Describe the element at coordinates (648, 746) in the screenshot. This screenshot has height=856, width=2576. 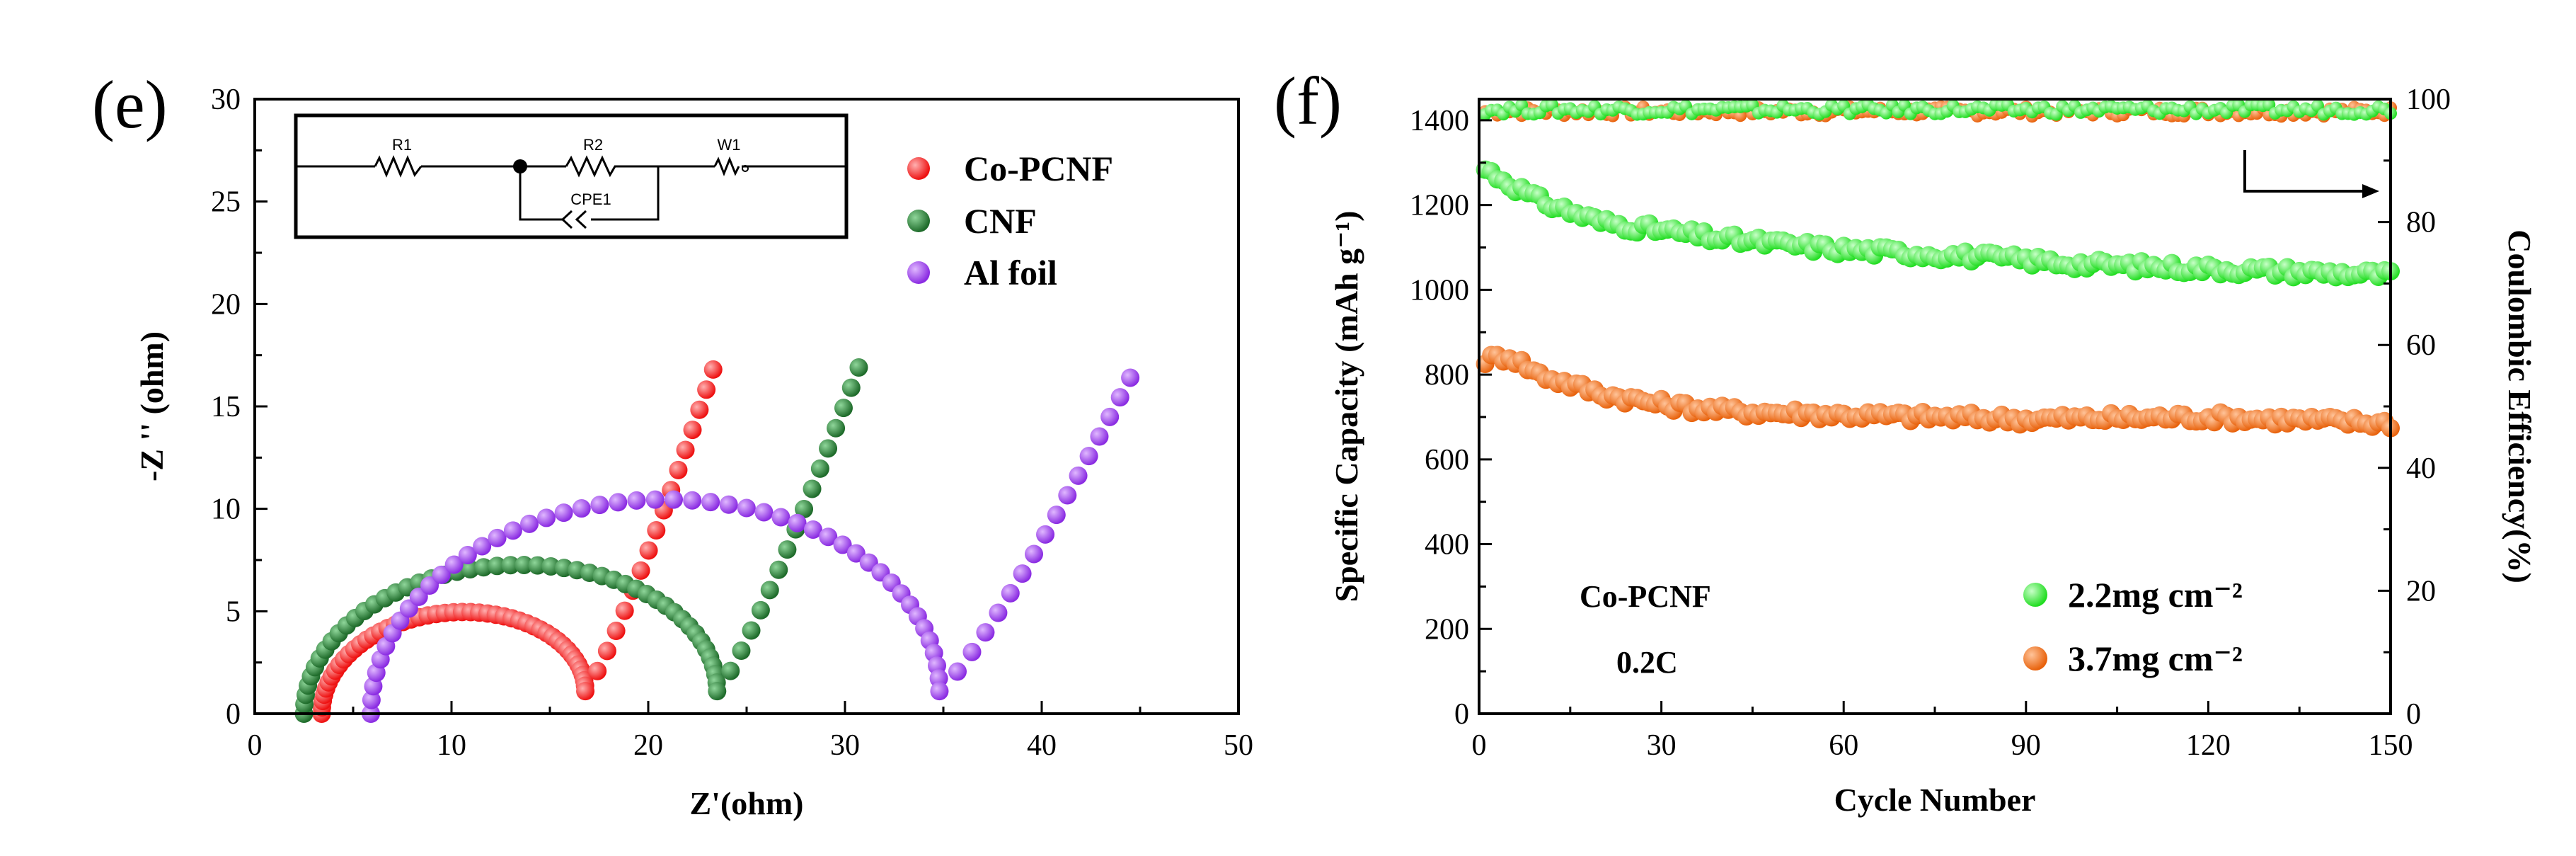
I see `eis-x-tick-label: 20` at that location.